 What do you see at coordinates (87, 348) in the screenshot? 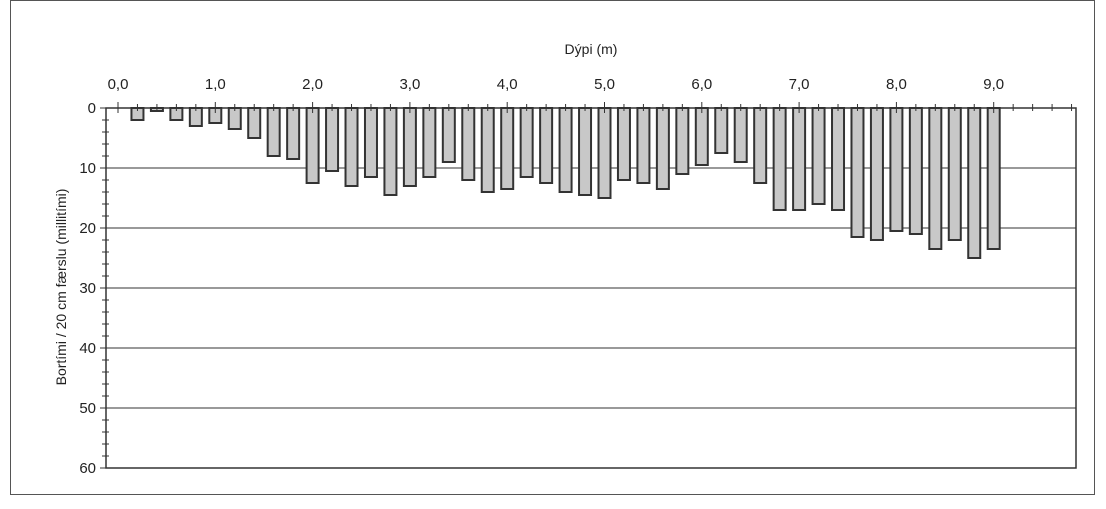
I see `y-tick-label: 40` at bounding box center [87, 348].